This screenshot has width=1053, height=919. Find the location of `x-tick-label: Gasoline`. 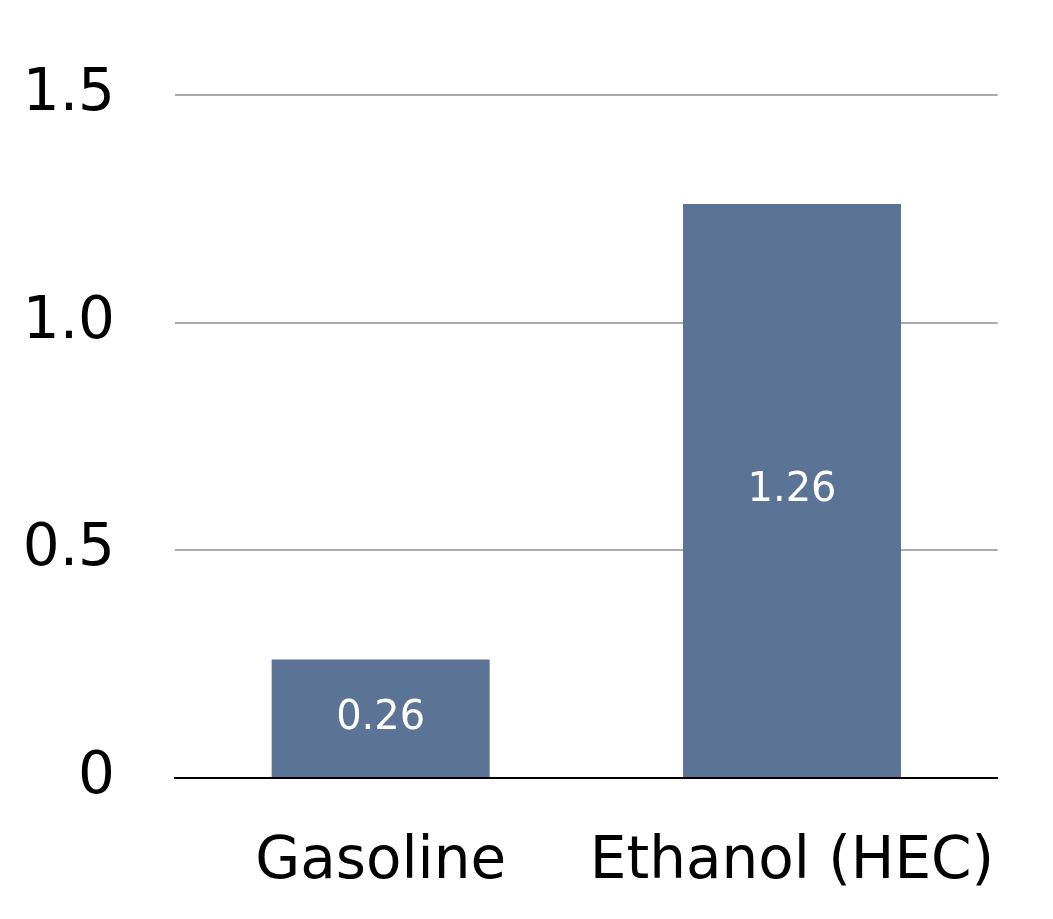

x-tick-label: Gasoline is located at coordinates (381, 857).